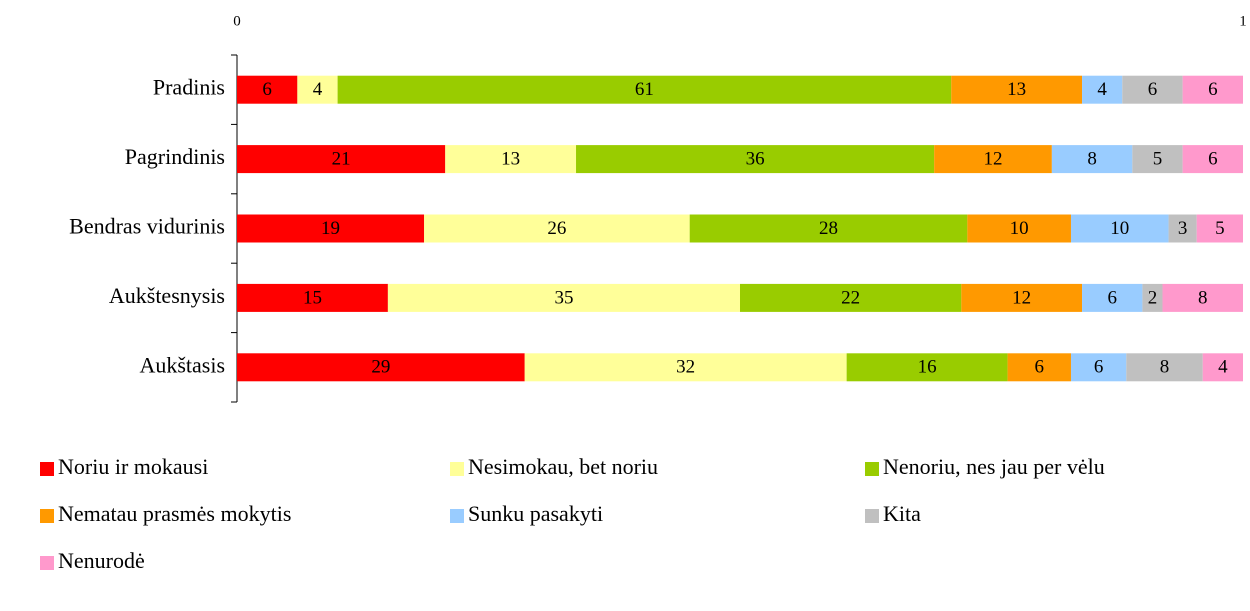 The height and width of the screenshot is (611, 1250). I want to click on data-label: 22, so click(850, 297).